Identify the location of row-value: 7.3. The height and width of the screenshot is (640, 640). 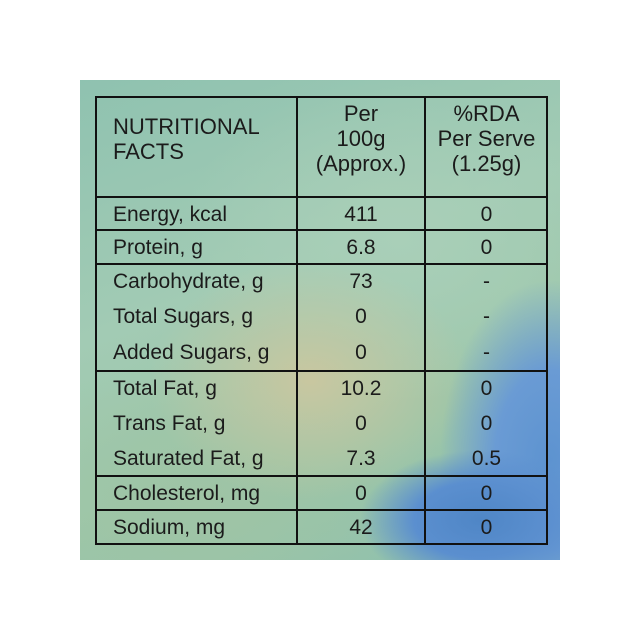
(361, 458).